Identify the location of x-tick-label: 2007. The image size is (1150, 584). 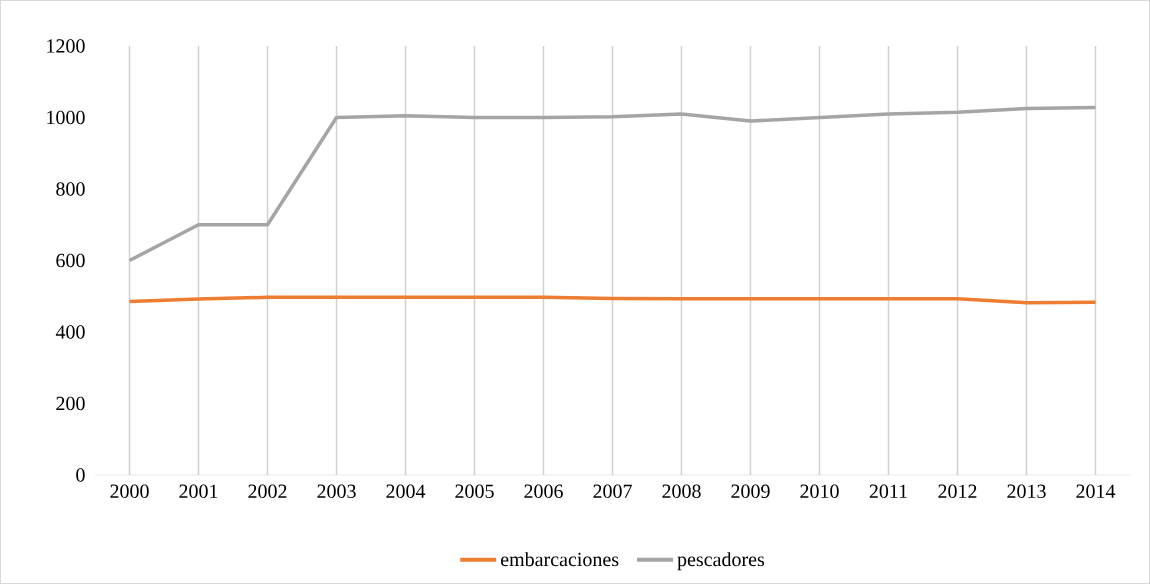
(612, 491).